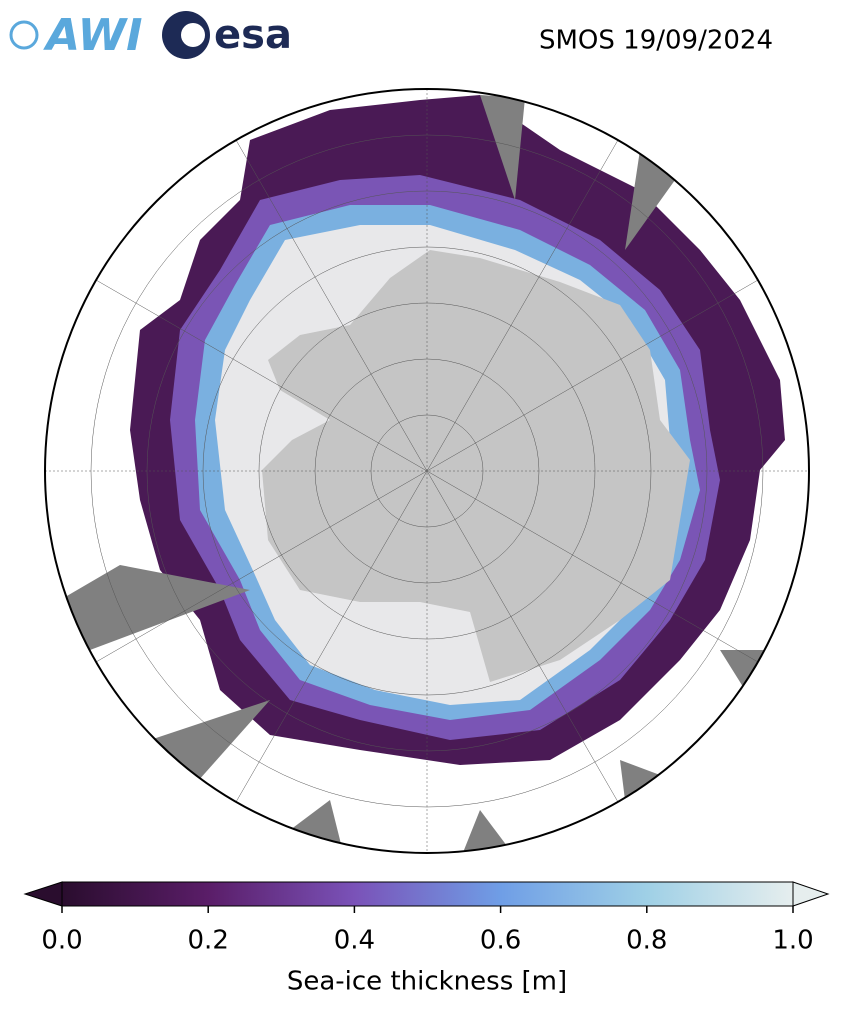  I want to click on colorbar-tick-label: 0.8, so click(646, 941).